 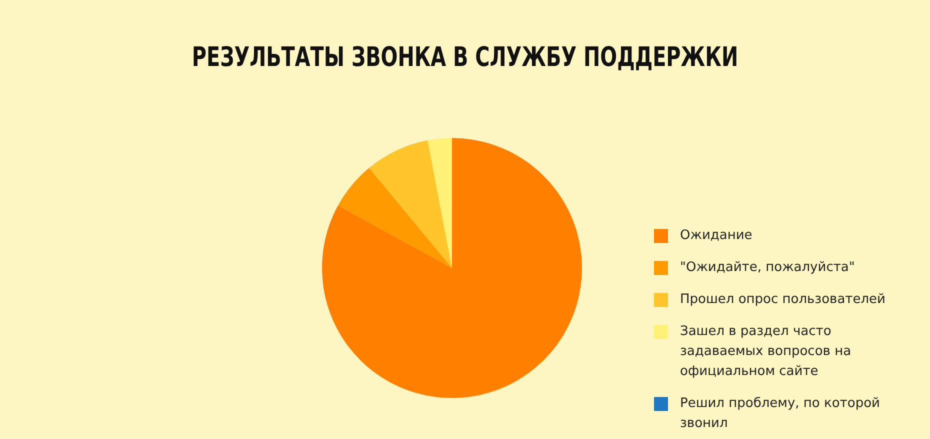 I want to click on chart-title: РЕЗУЛЬТАТЫ ЗВОНКА В СЛУЖБУ ПОДДЕРЖКИ, so click(x=465, y=57).